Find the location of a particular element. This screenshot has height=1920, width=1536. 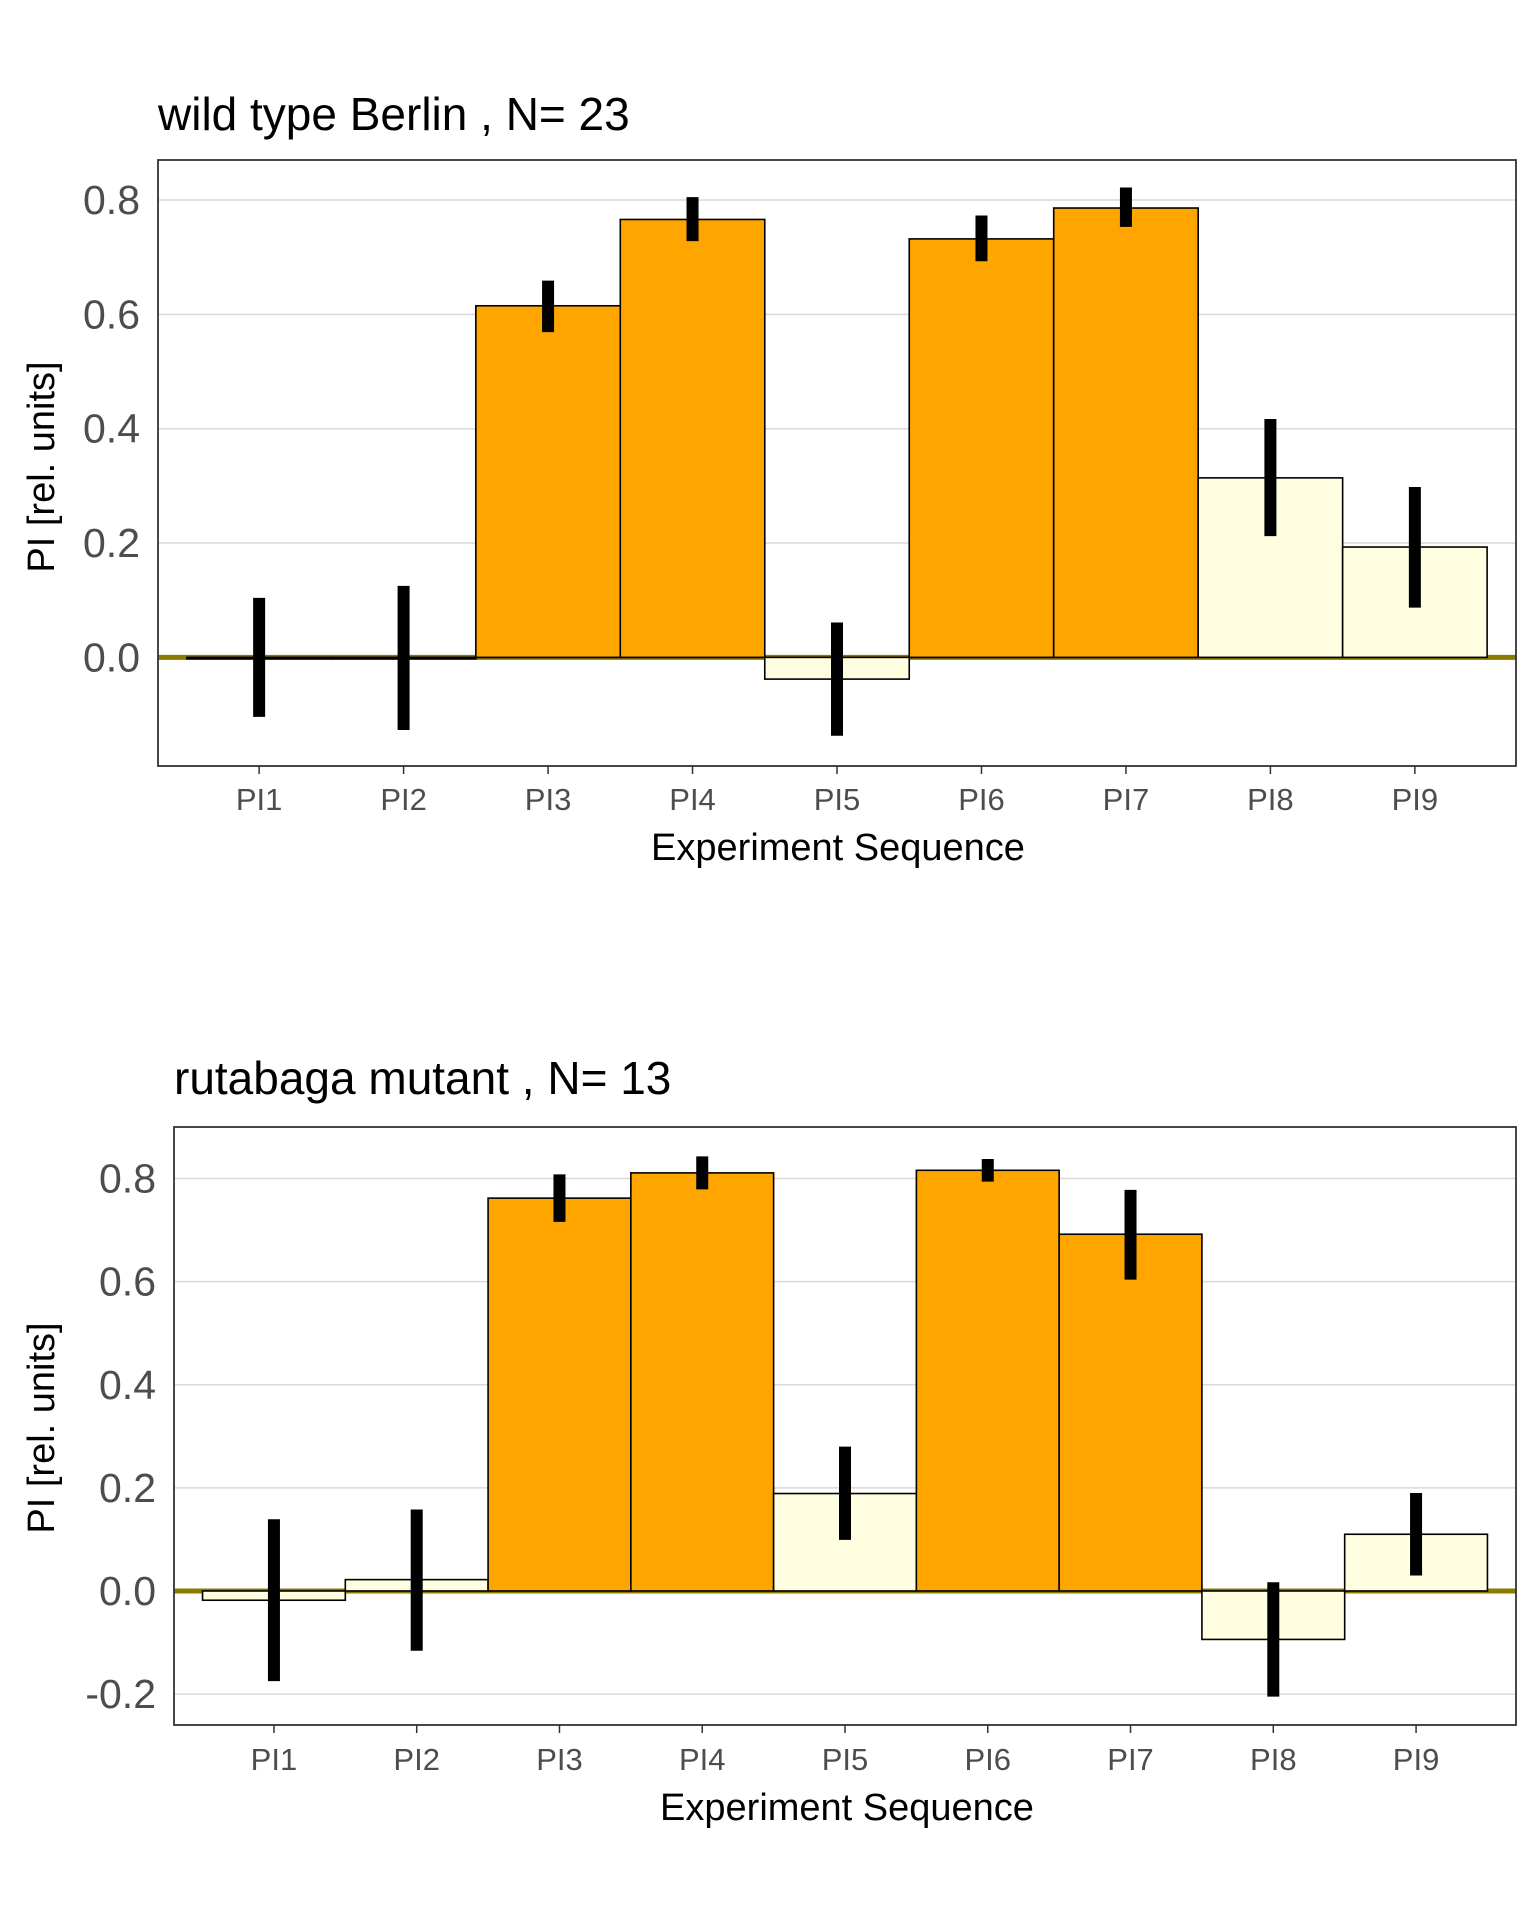

y-tick-label: -0.2 is located at coordinates (120, 1694).